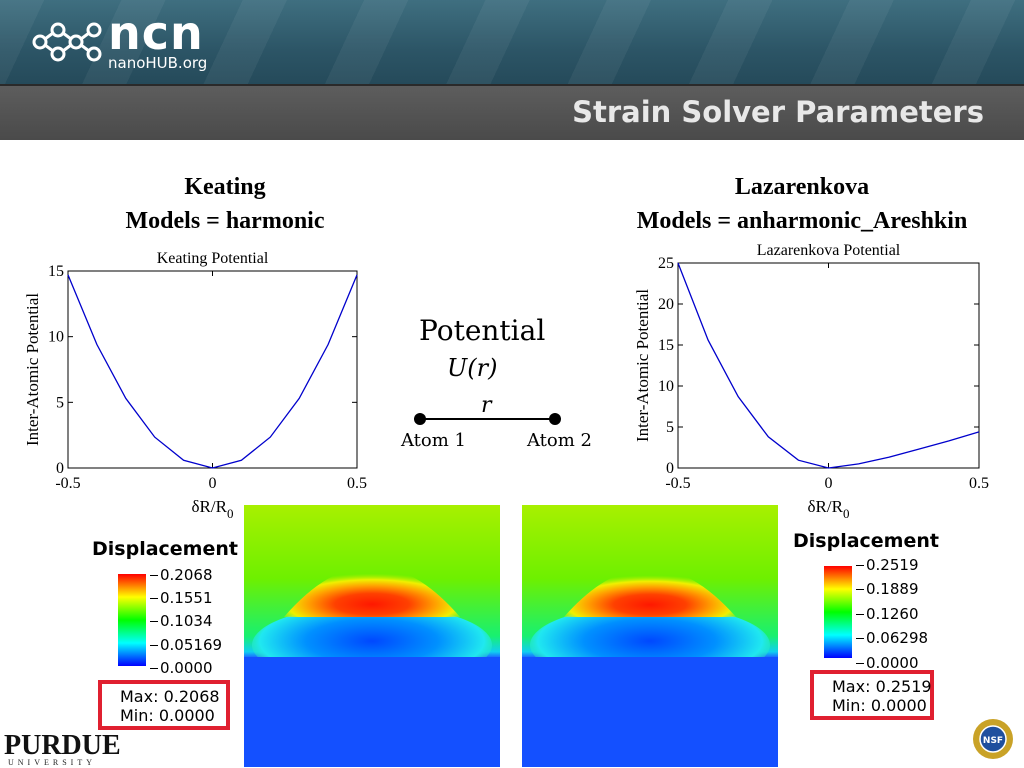 This screenshot has width=1024, height=768. I want to click on purdue-name: PURDUE, so click(62, 745).